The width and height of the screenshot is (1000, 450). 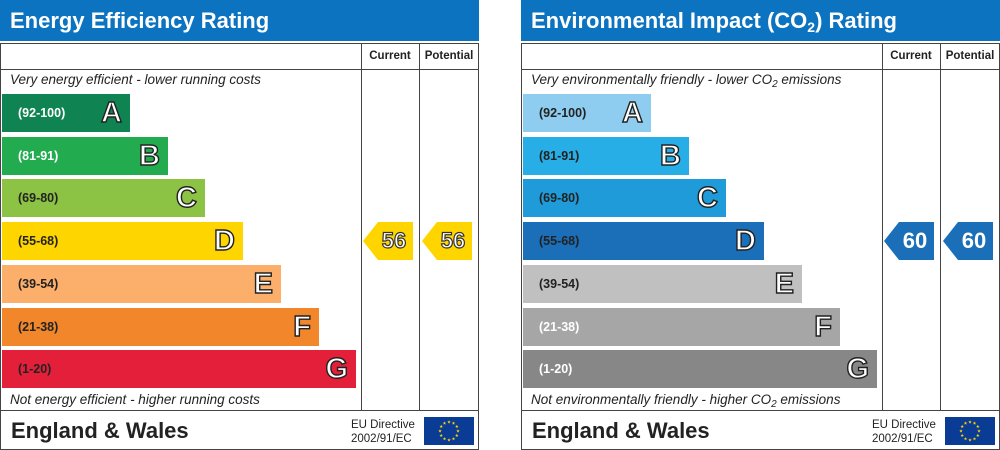 What do you see at coordinates (239, 69) in the screenshot?
I see `column-header-divider` at bounding box center [239, 69].